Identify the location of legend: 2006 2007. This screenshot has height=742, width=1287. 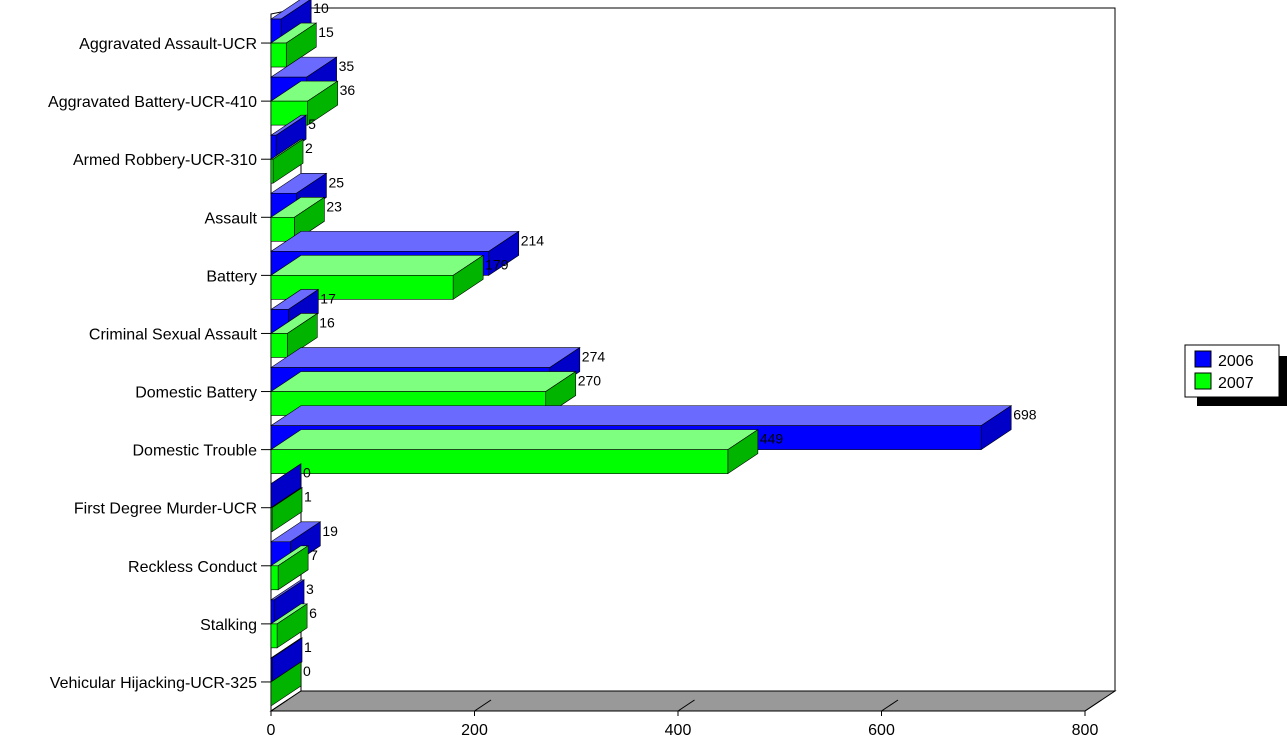
(1235, 375).